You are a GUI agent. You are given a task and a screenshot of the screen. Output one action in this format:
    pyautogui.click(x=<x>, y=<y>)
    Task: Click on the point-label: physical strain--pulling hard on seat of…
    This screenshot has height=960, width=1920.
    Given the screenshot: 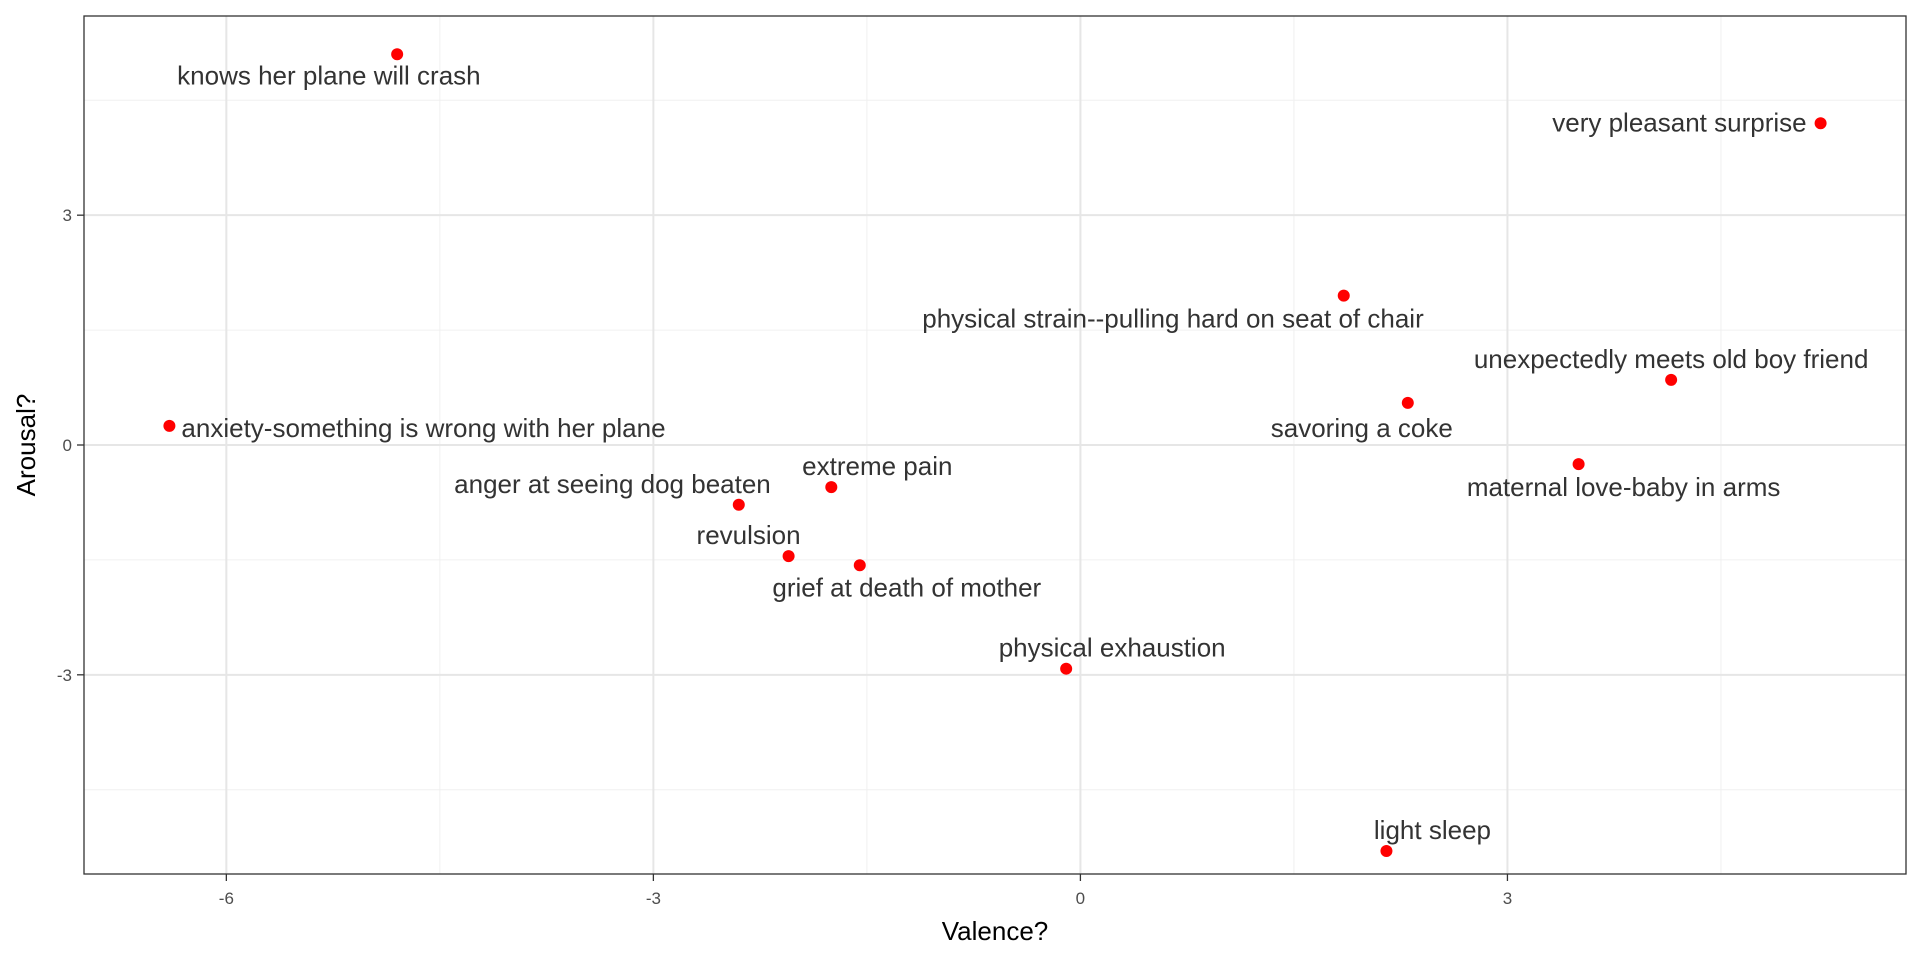 What is the action you would take?
    pyautogui.click(x=1173, y=319)
    